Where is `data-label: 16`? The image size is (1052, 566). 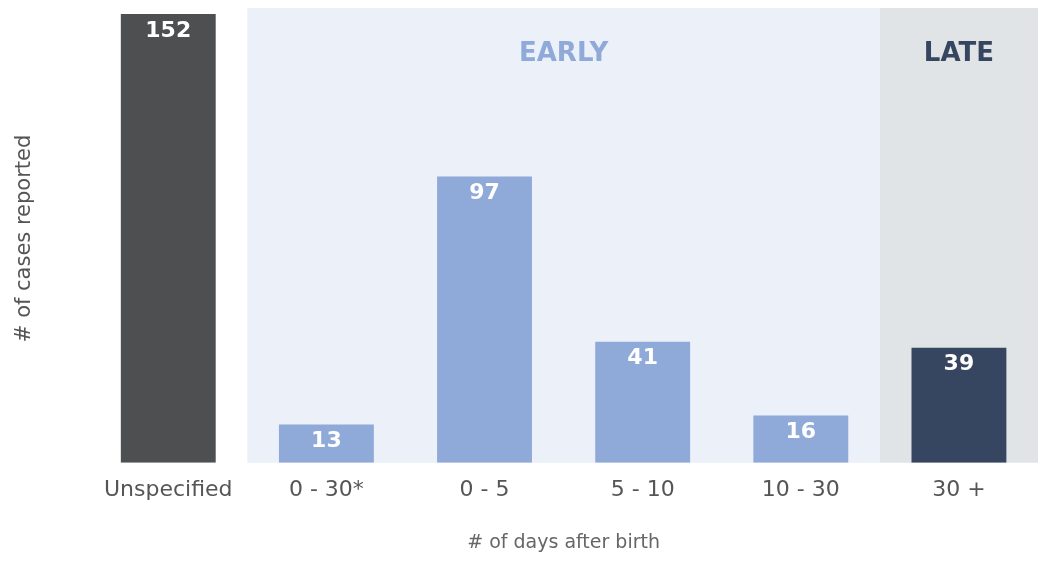 data-label: 16 is located at coordinates (801, 431).